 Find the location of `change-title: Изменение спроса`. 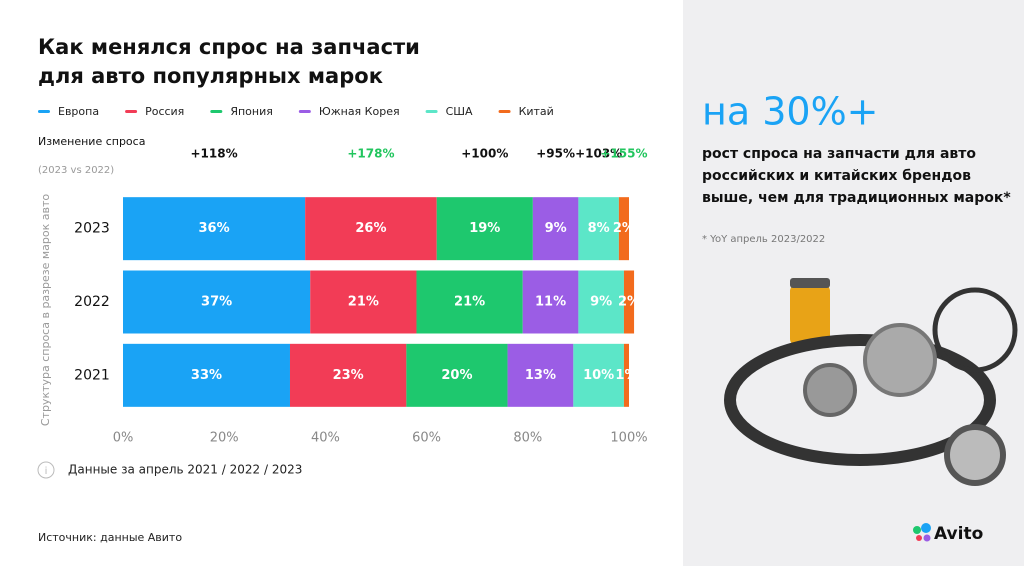

change-title: Изменение спроса is located at coordinates (91, 141).